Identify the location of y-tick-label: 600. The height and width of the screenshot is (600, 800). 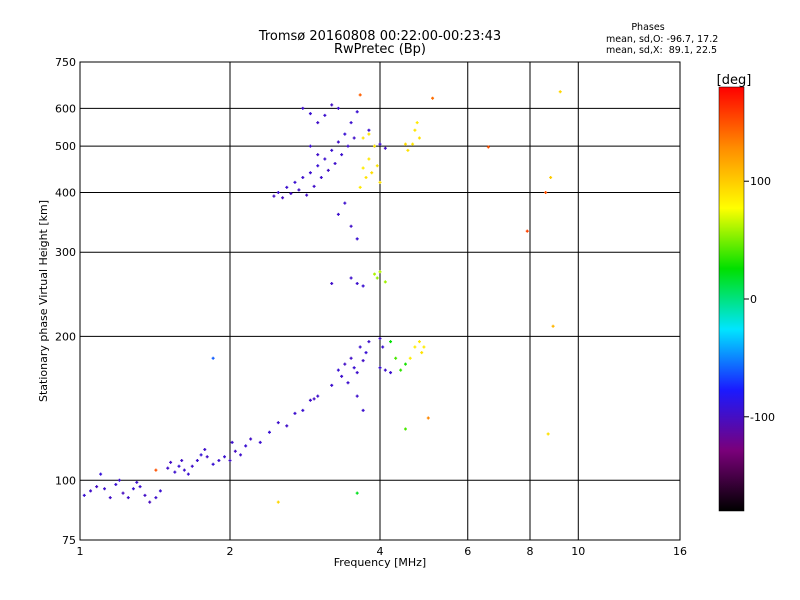
(65, 108).